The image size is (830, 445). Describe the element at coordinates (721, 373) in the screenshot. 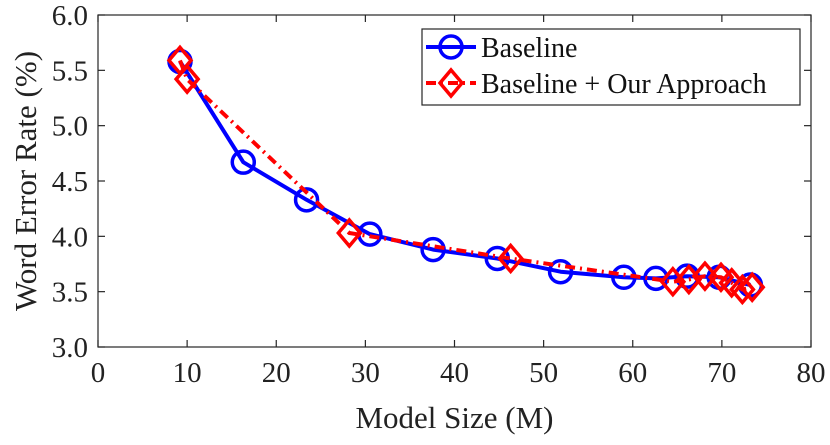

I see `x-tick-label: 70` at that location.